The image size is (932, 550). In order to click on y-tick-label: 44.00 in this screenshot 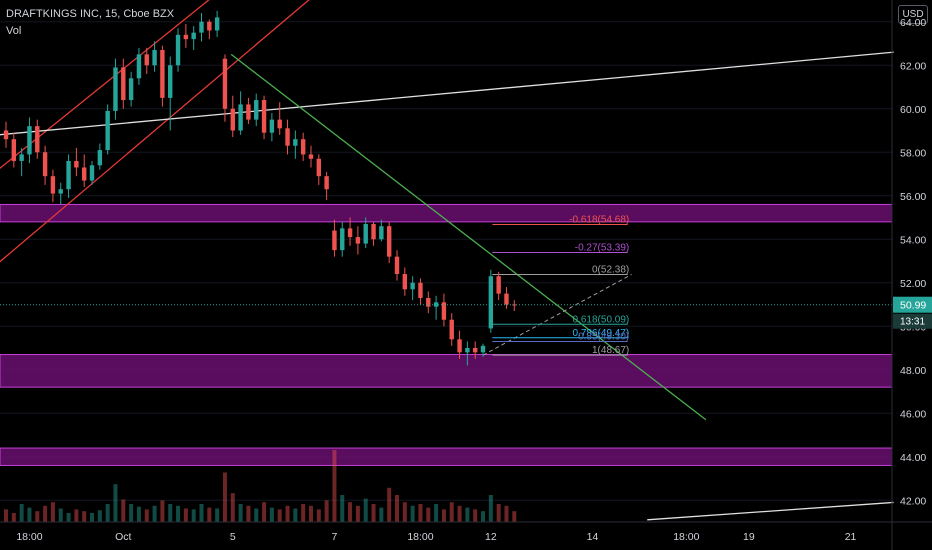, I will do `click(913, 458)`.